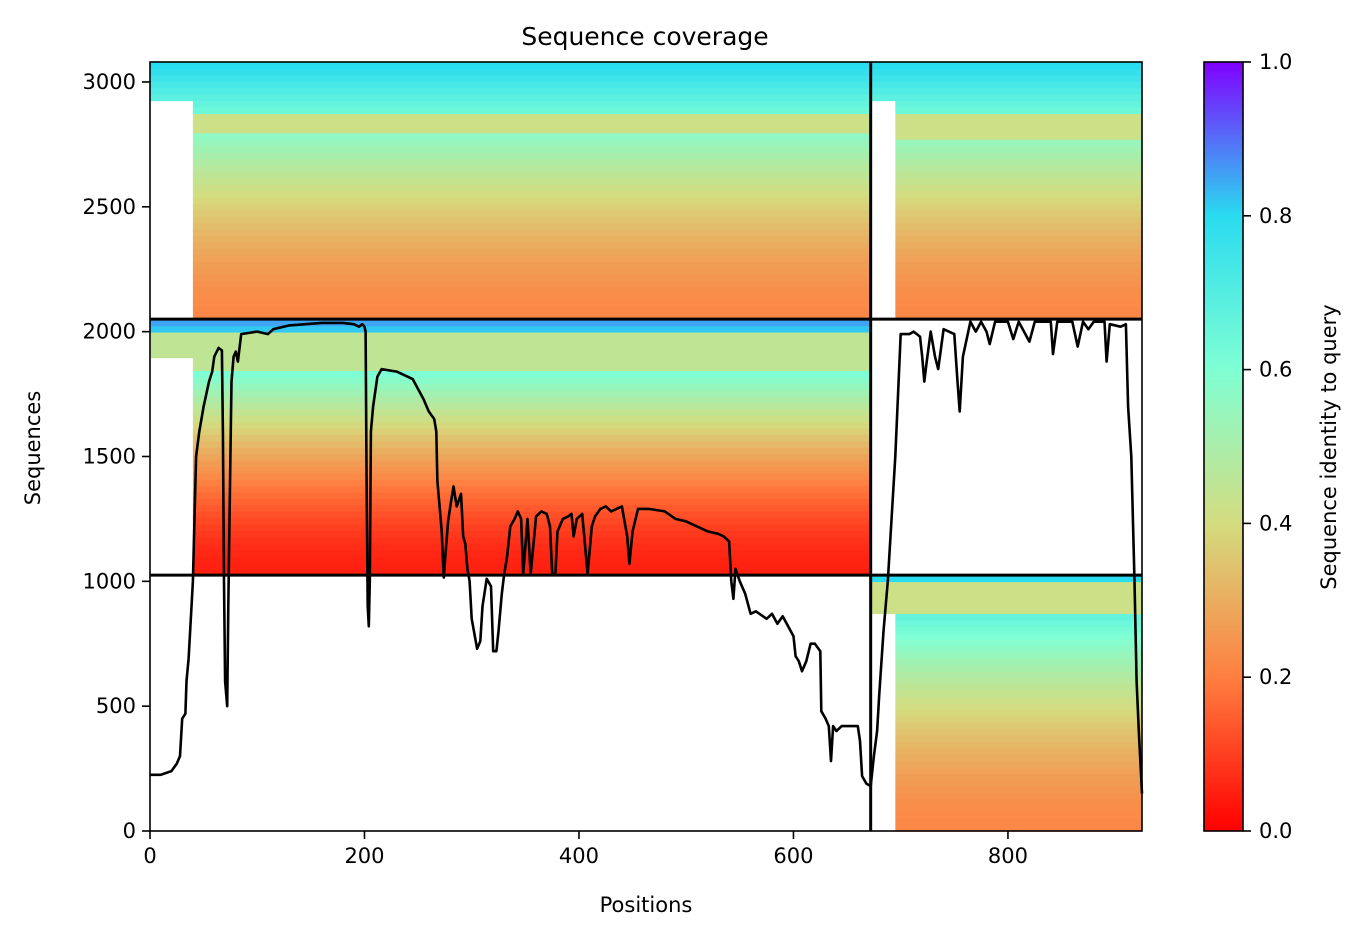 The height and width of the screenshot is (939, 1364). I want to click on colorbar-tick-label: 0.8, so click(1275, 216).